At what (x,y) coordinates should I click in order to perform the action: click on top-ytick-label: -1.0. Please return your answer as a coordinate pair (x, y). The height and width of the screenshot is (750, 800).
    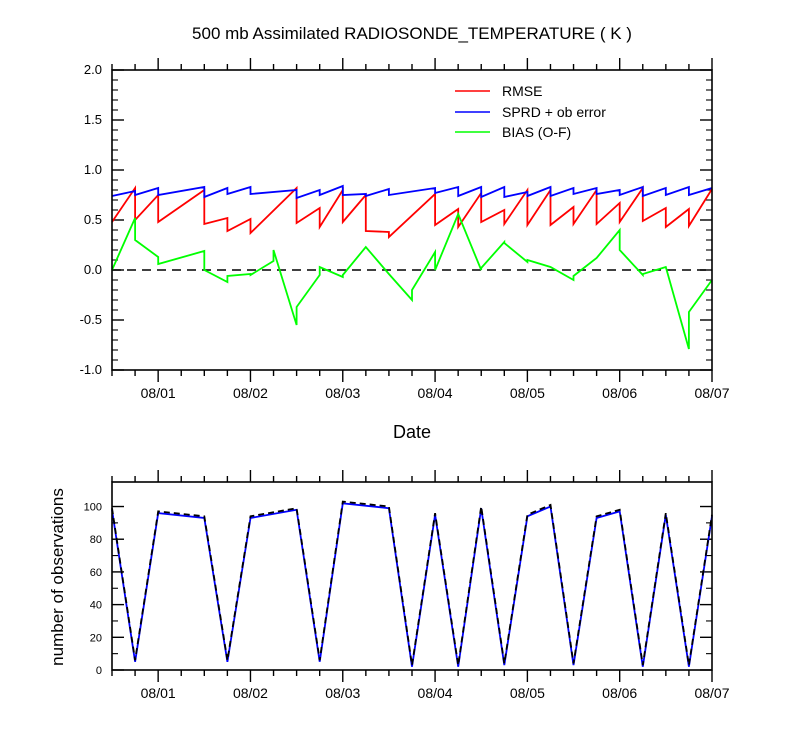
    Looking at the image, I should click on (91, 369).